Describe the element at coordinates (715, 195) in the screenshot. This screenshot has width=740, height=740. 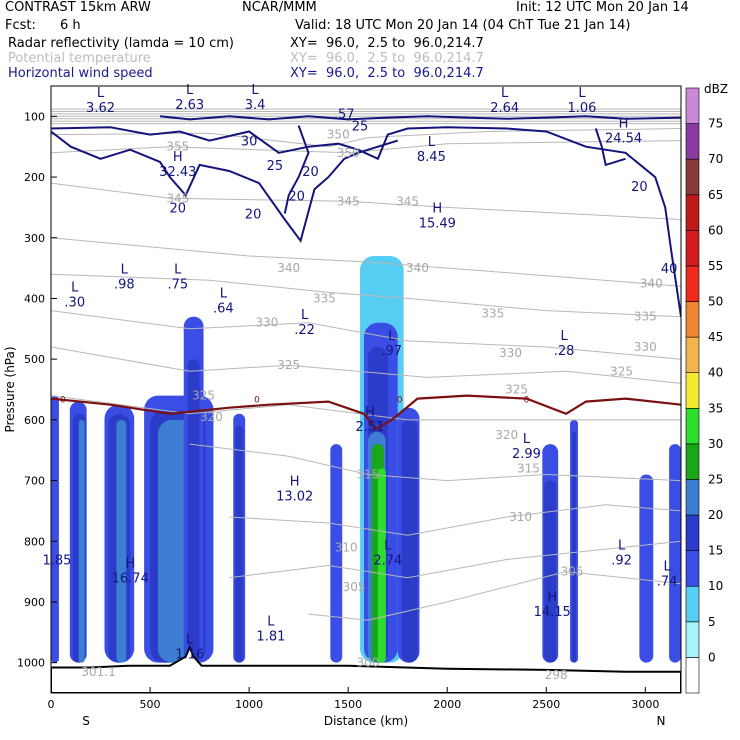
I see `colorbar-level-13: 65` at that location.